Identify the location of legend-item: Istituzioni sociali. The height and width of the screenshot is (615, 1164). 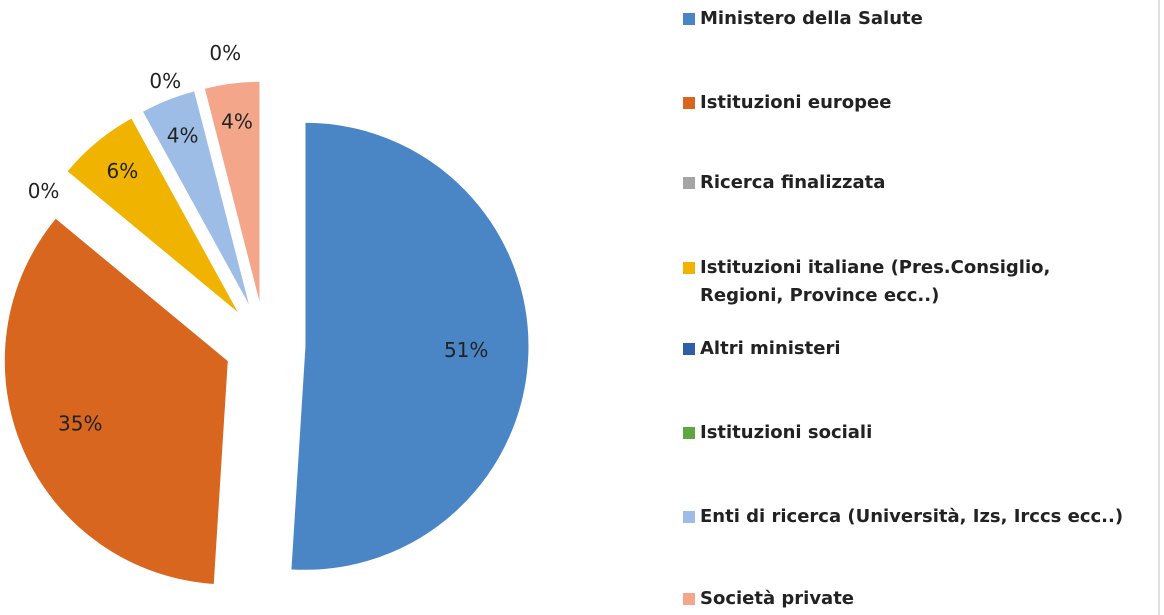
(777, 432).